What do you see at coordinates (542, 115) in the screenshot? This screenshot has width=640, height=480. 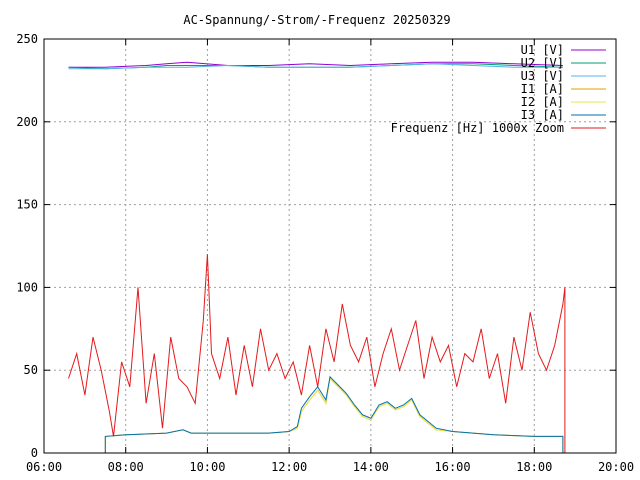 I see `legend-label: I3 [A]` at bounding box center [542, 115].